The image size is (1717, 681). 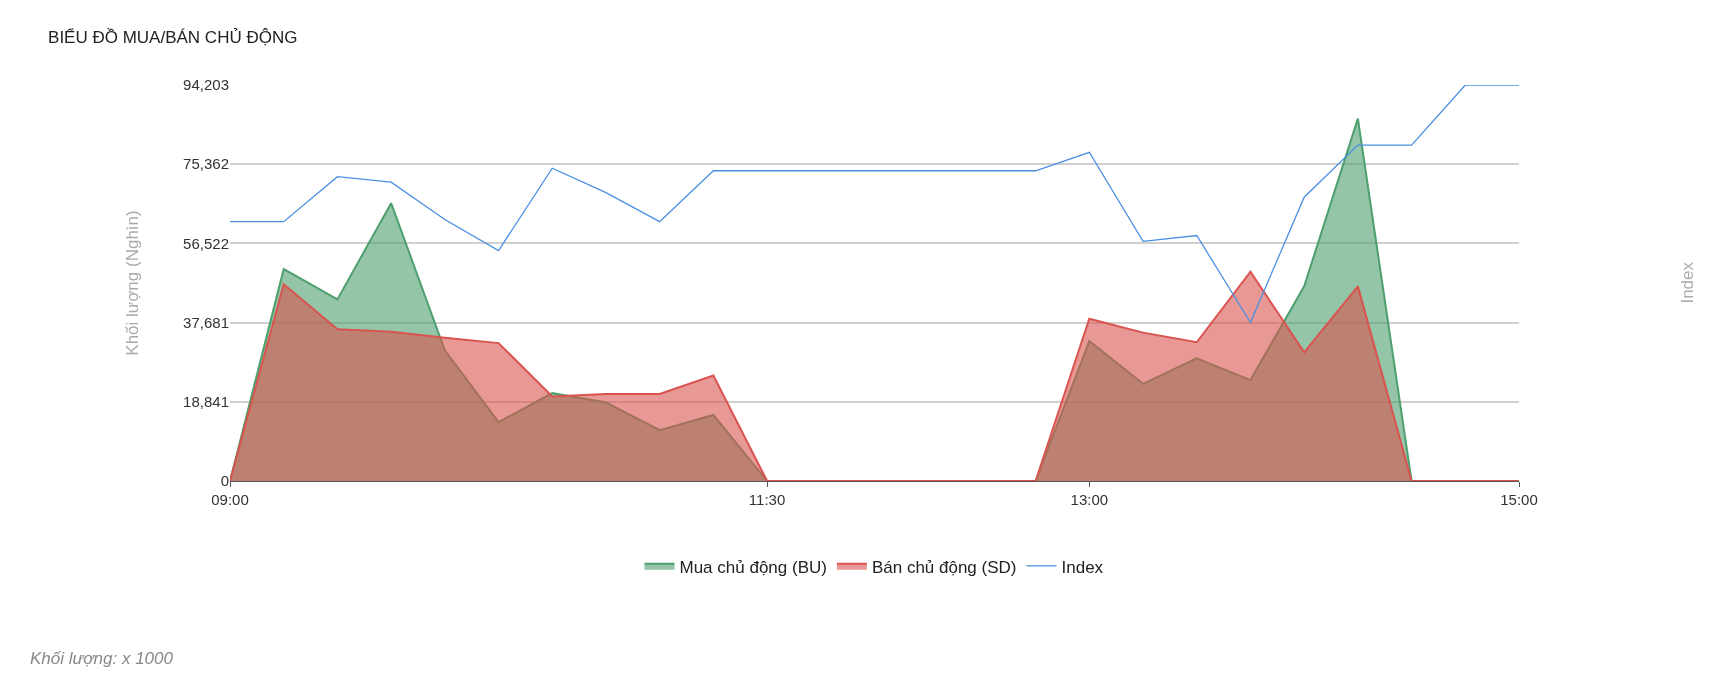 I want to click on legend-label: Bán chủ động (SD), so click(x=944, y=567).